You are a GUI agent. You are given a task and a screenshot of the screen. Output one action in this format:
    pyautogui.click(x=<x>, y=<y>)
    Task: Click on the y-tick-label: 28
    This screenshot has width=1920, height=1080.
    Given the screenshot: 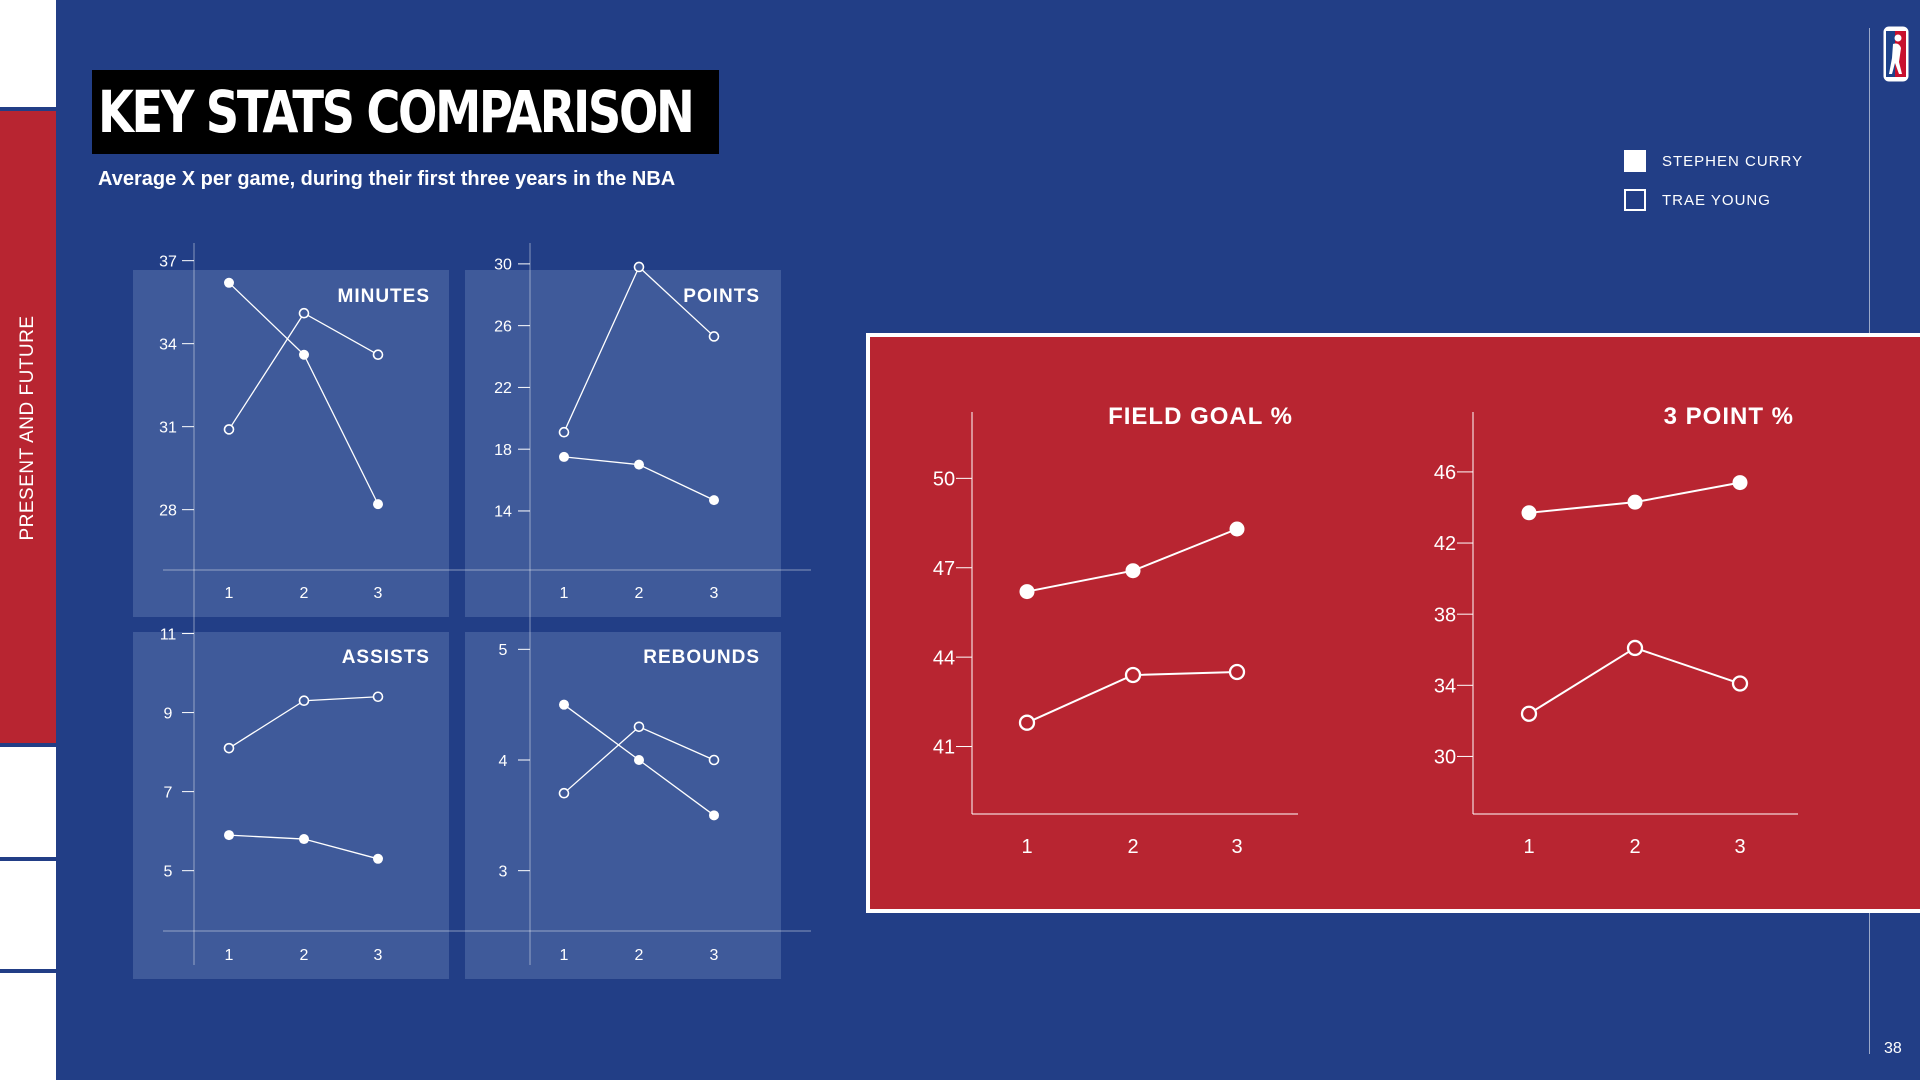 What is the action you would take?
    pyautogui.click(x=168, y=510)
    